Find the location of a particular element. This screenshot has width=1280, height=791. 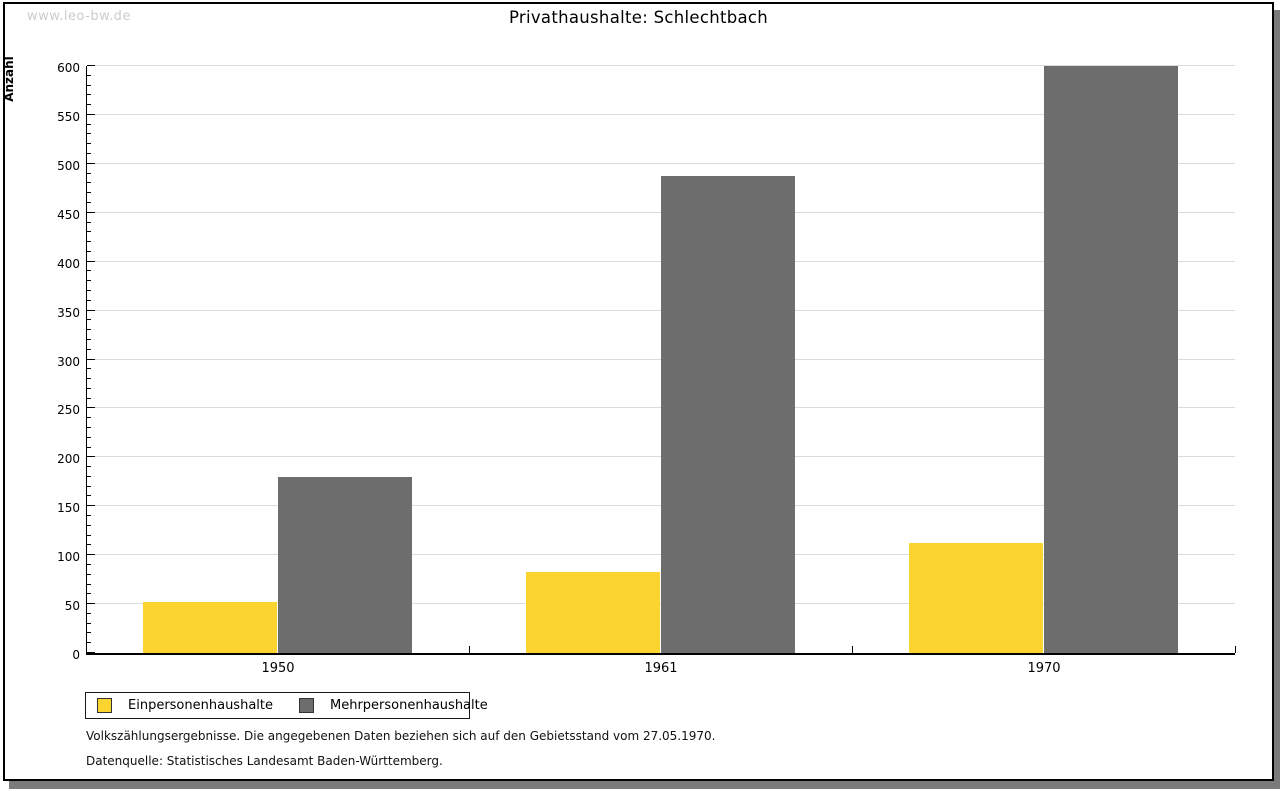

y-tick-label-400: 400 is located at coordinates (68, 263).